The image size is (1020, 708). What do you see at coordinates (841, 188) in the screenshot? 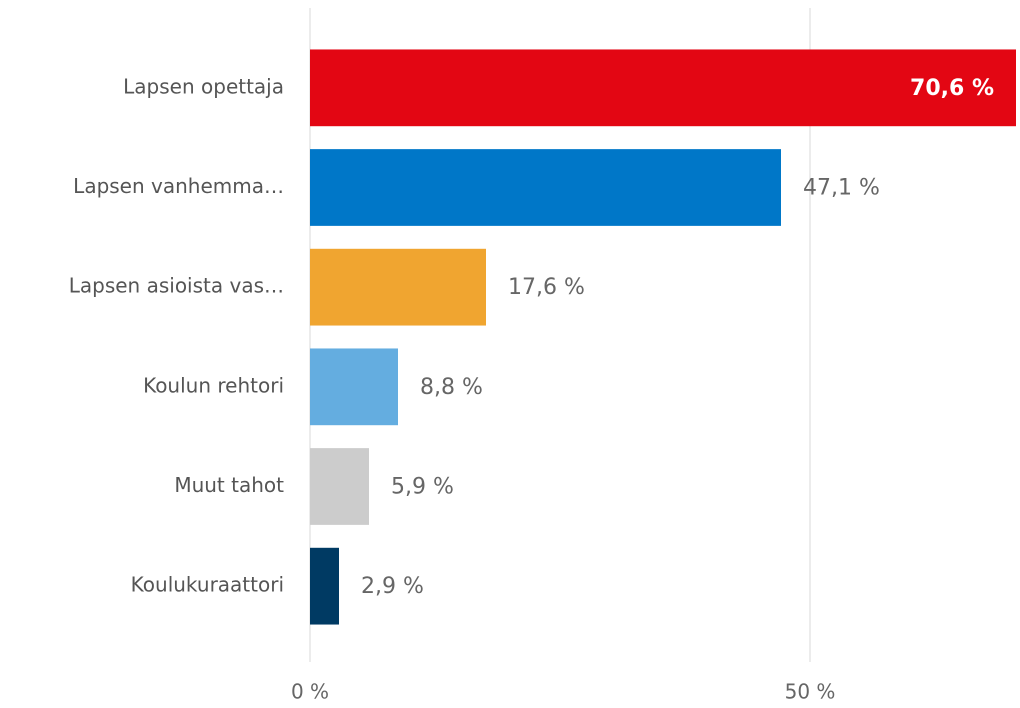
I see `data-label: 47,1 %` at bounding box center [841, 188].